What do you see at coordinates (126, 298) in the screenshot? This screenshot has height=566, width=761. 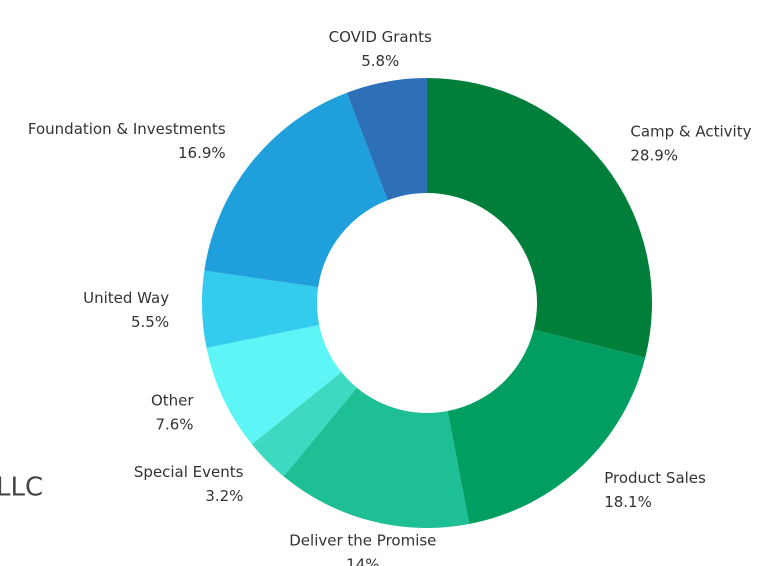 I see `segment-label: United Way` at bounding box center [126, 298].